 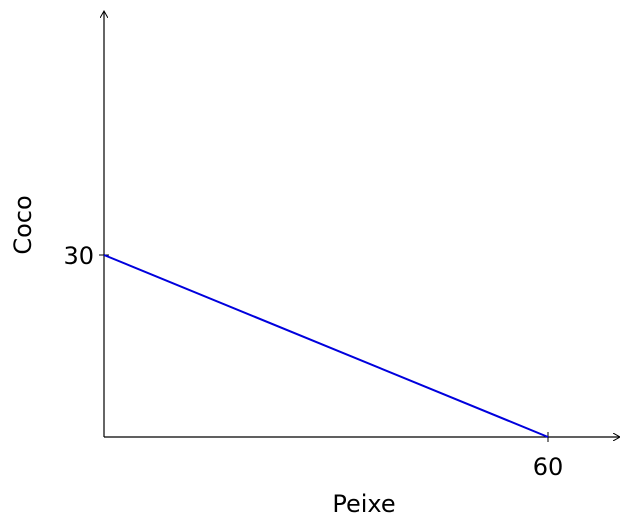 I want to click on x-axis-label: Peixe, so click(x=363, y=504).